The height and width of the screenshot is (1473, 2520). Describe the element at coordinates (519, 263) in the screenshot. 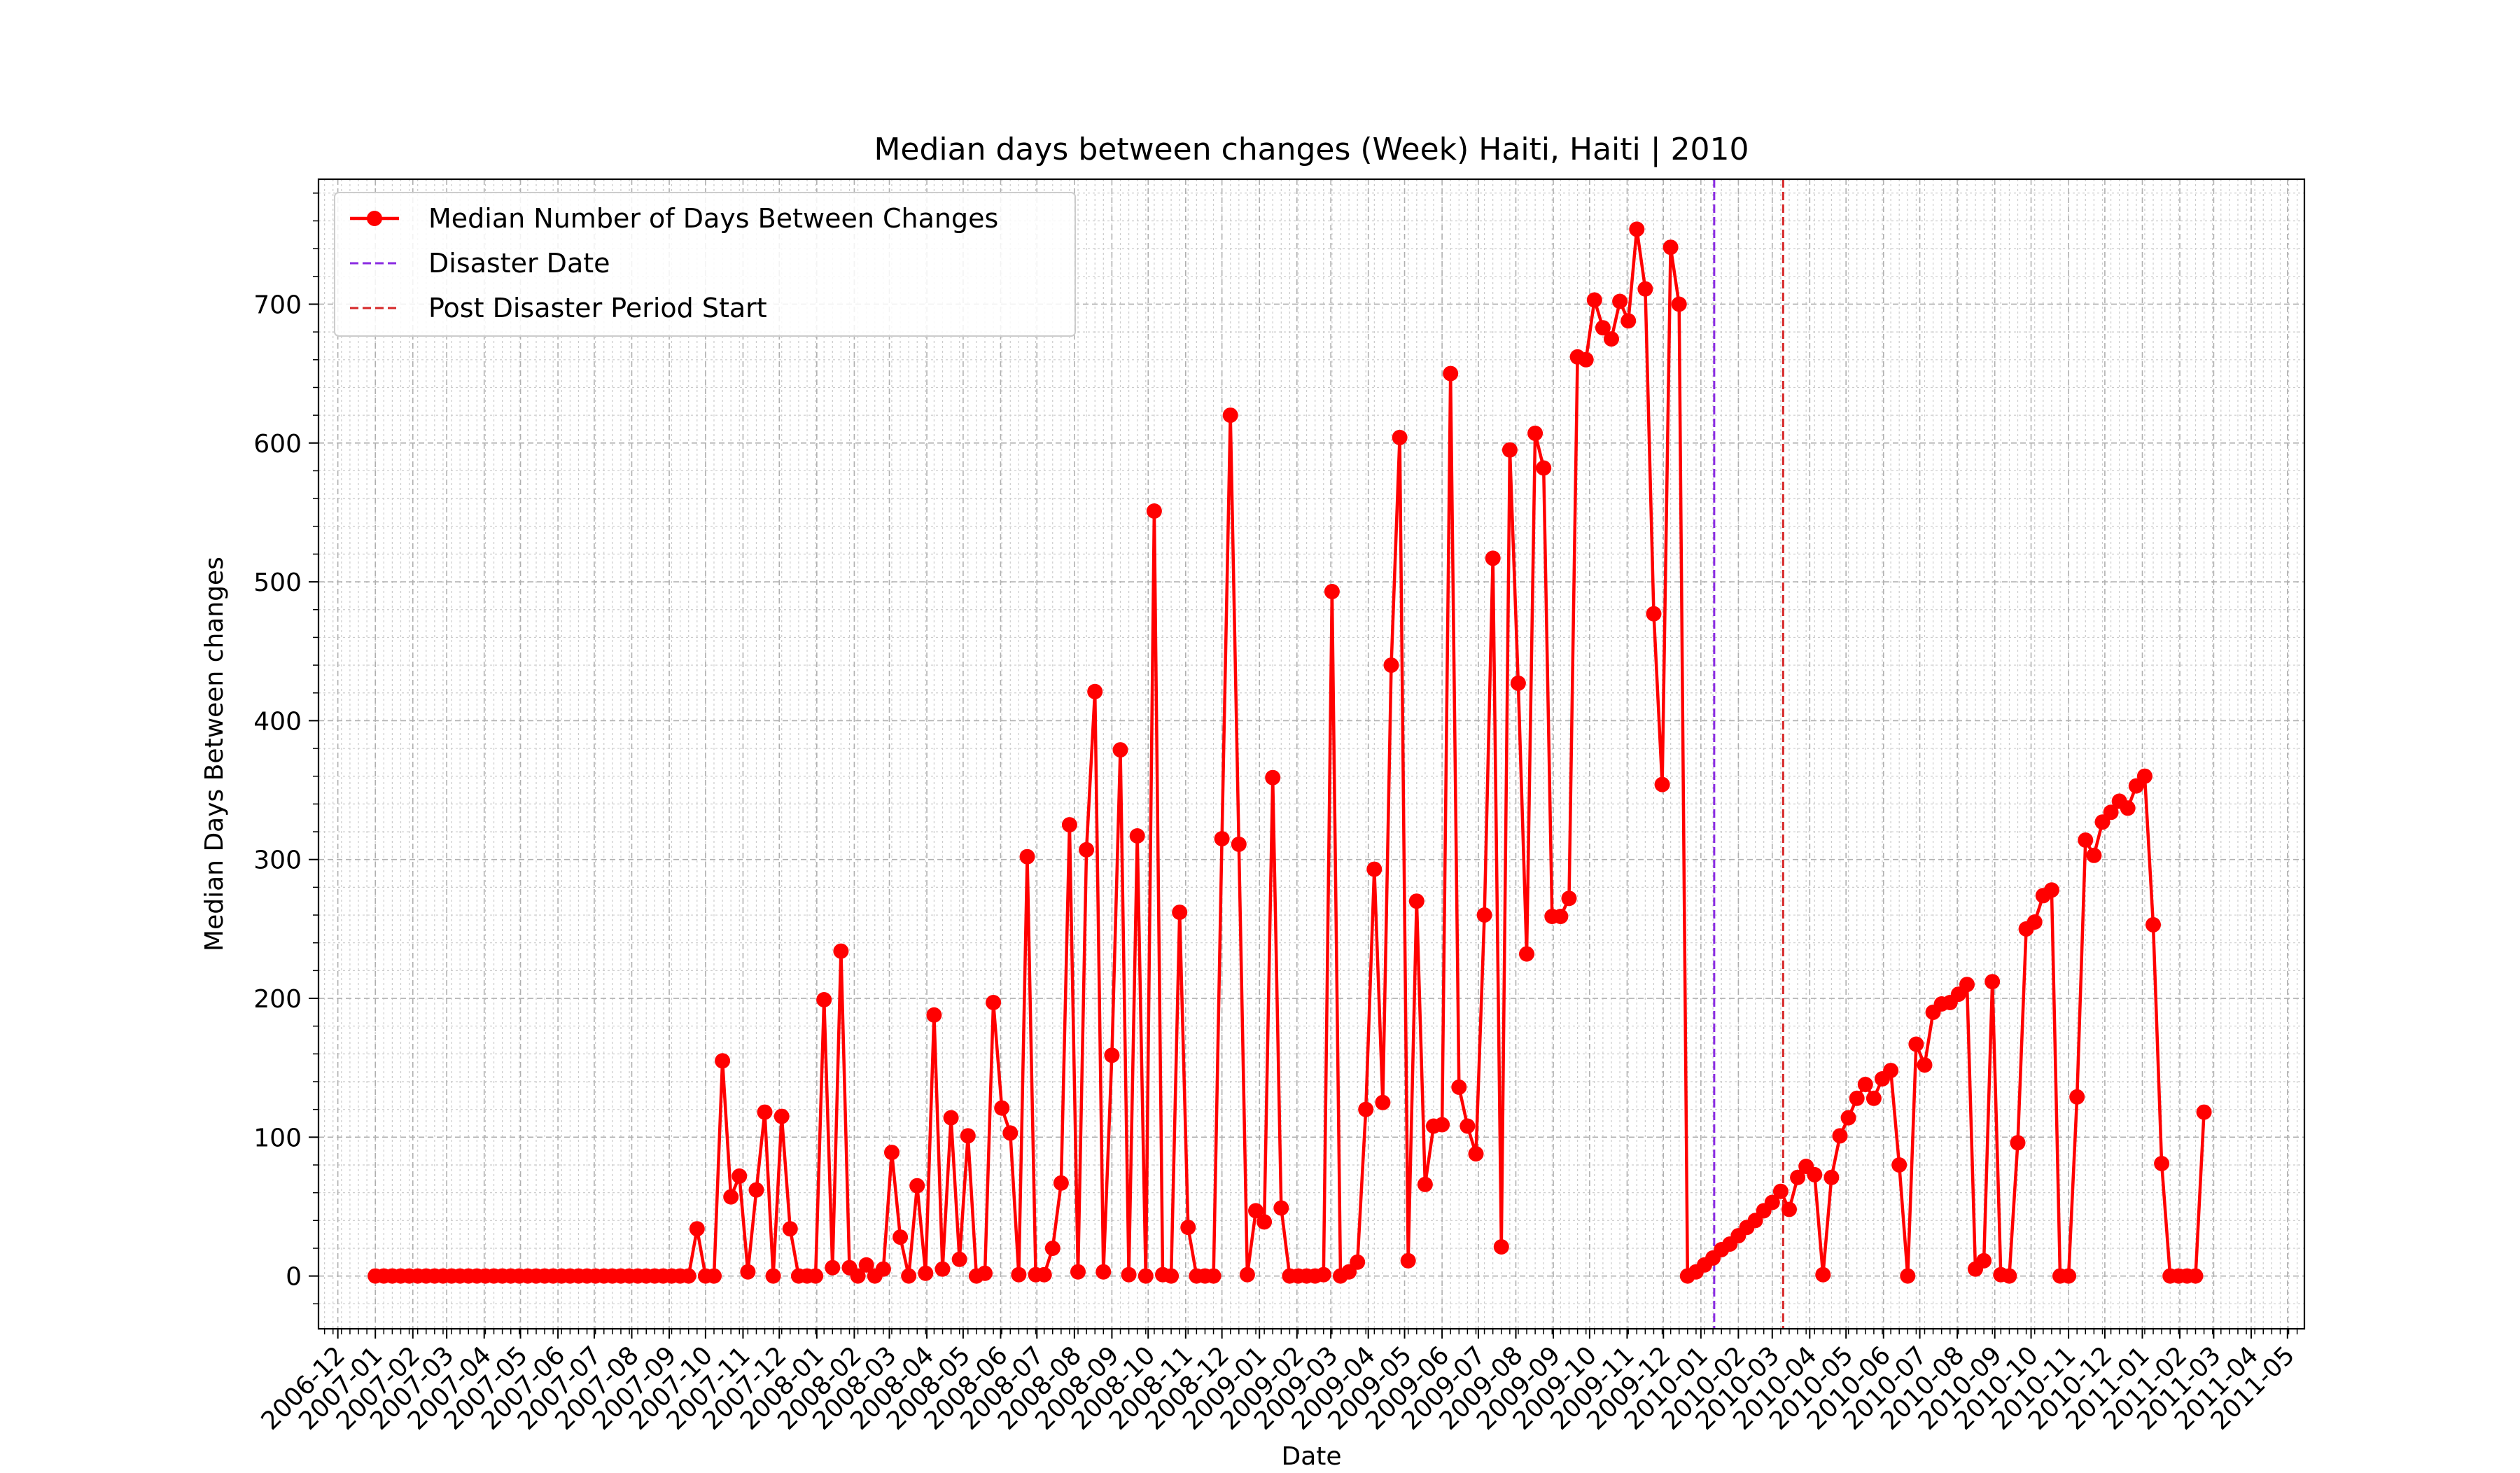

I see `legend-label-disaster-date: Disaster Date` at that location.